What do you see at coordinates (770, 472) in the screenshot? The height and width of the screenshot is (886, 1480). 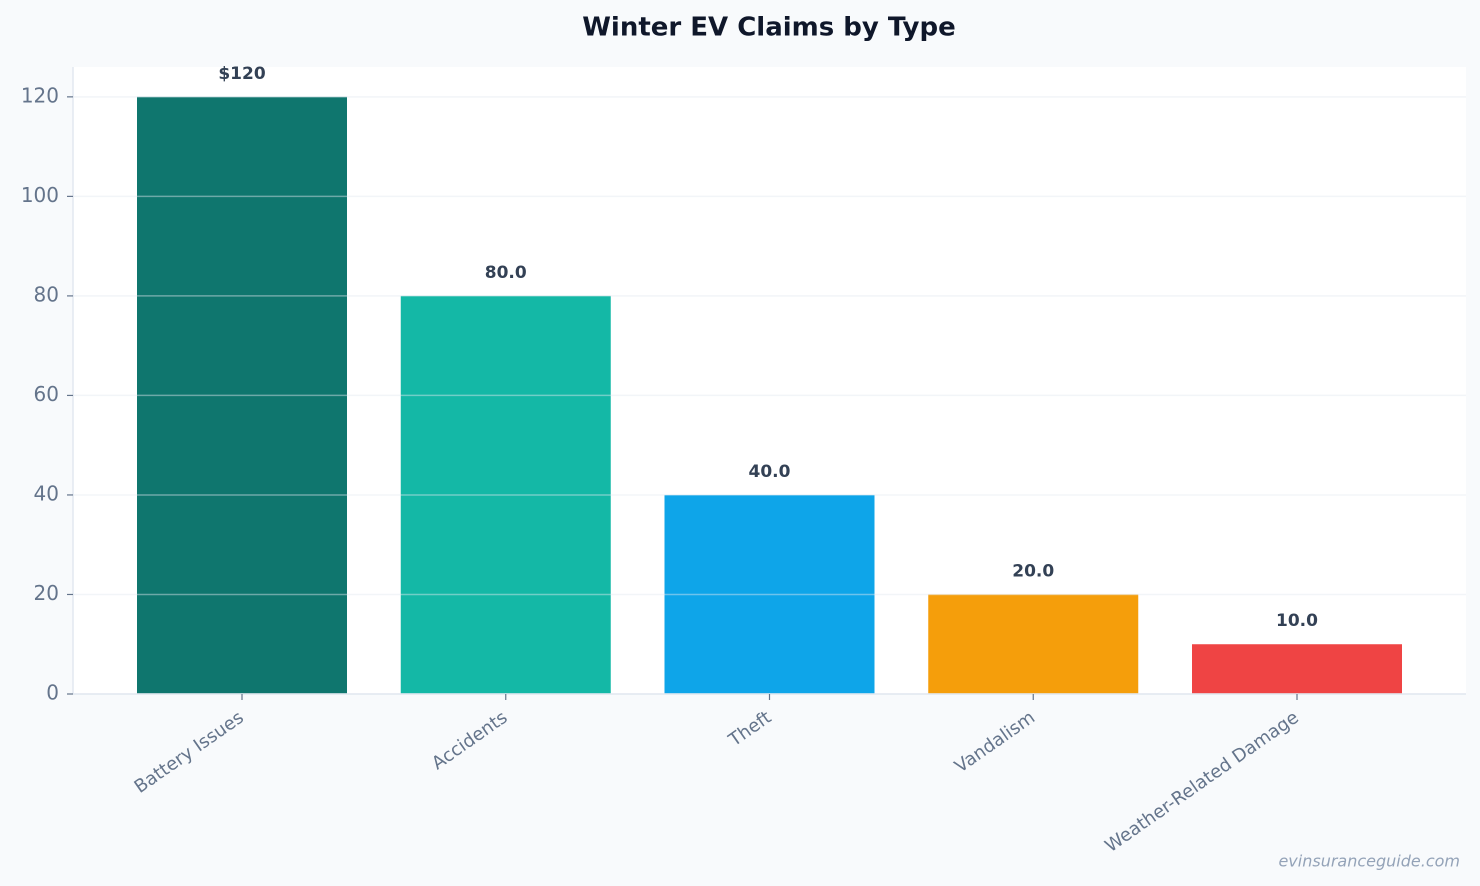 I see `value-label: 40.0` at bounding box center [770, 472].